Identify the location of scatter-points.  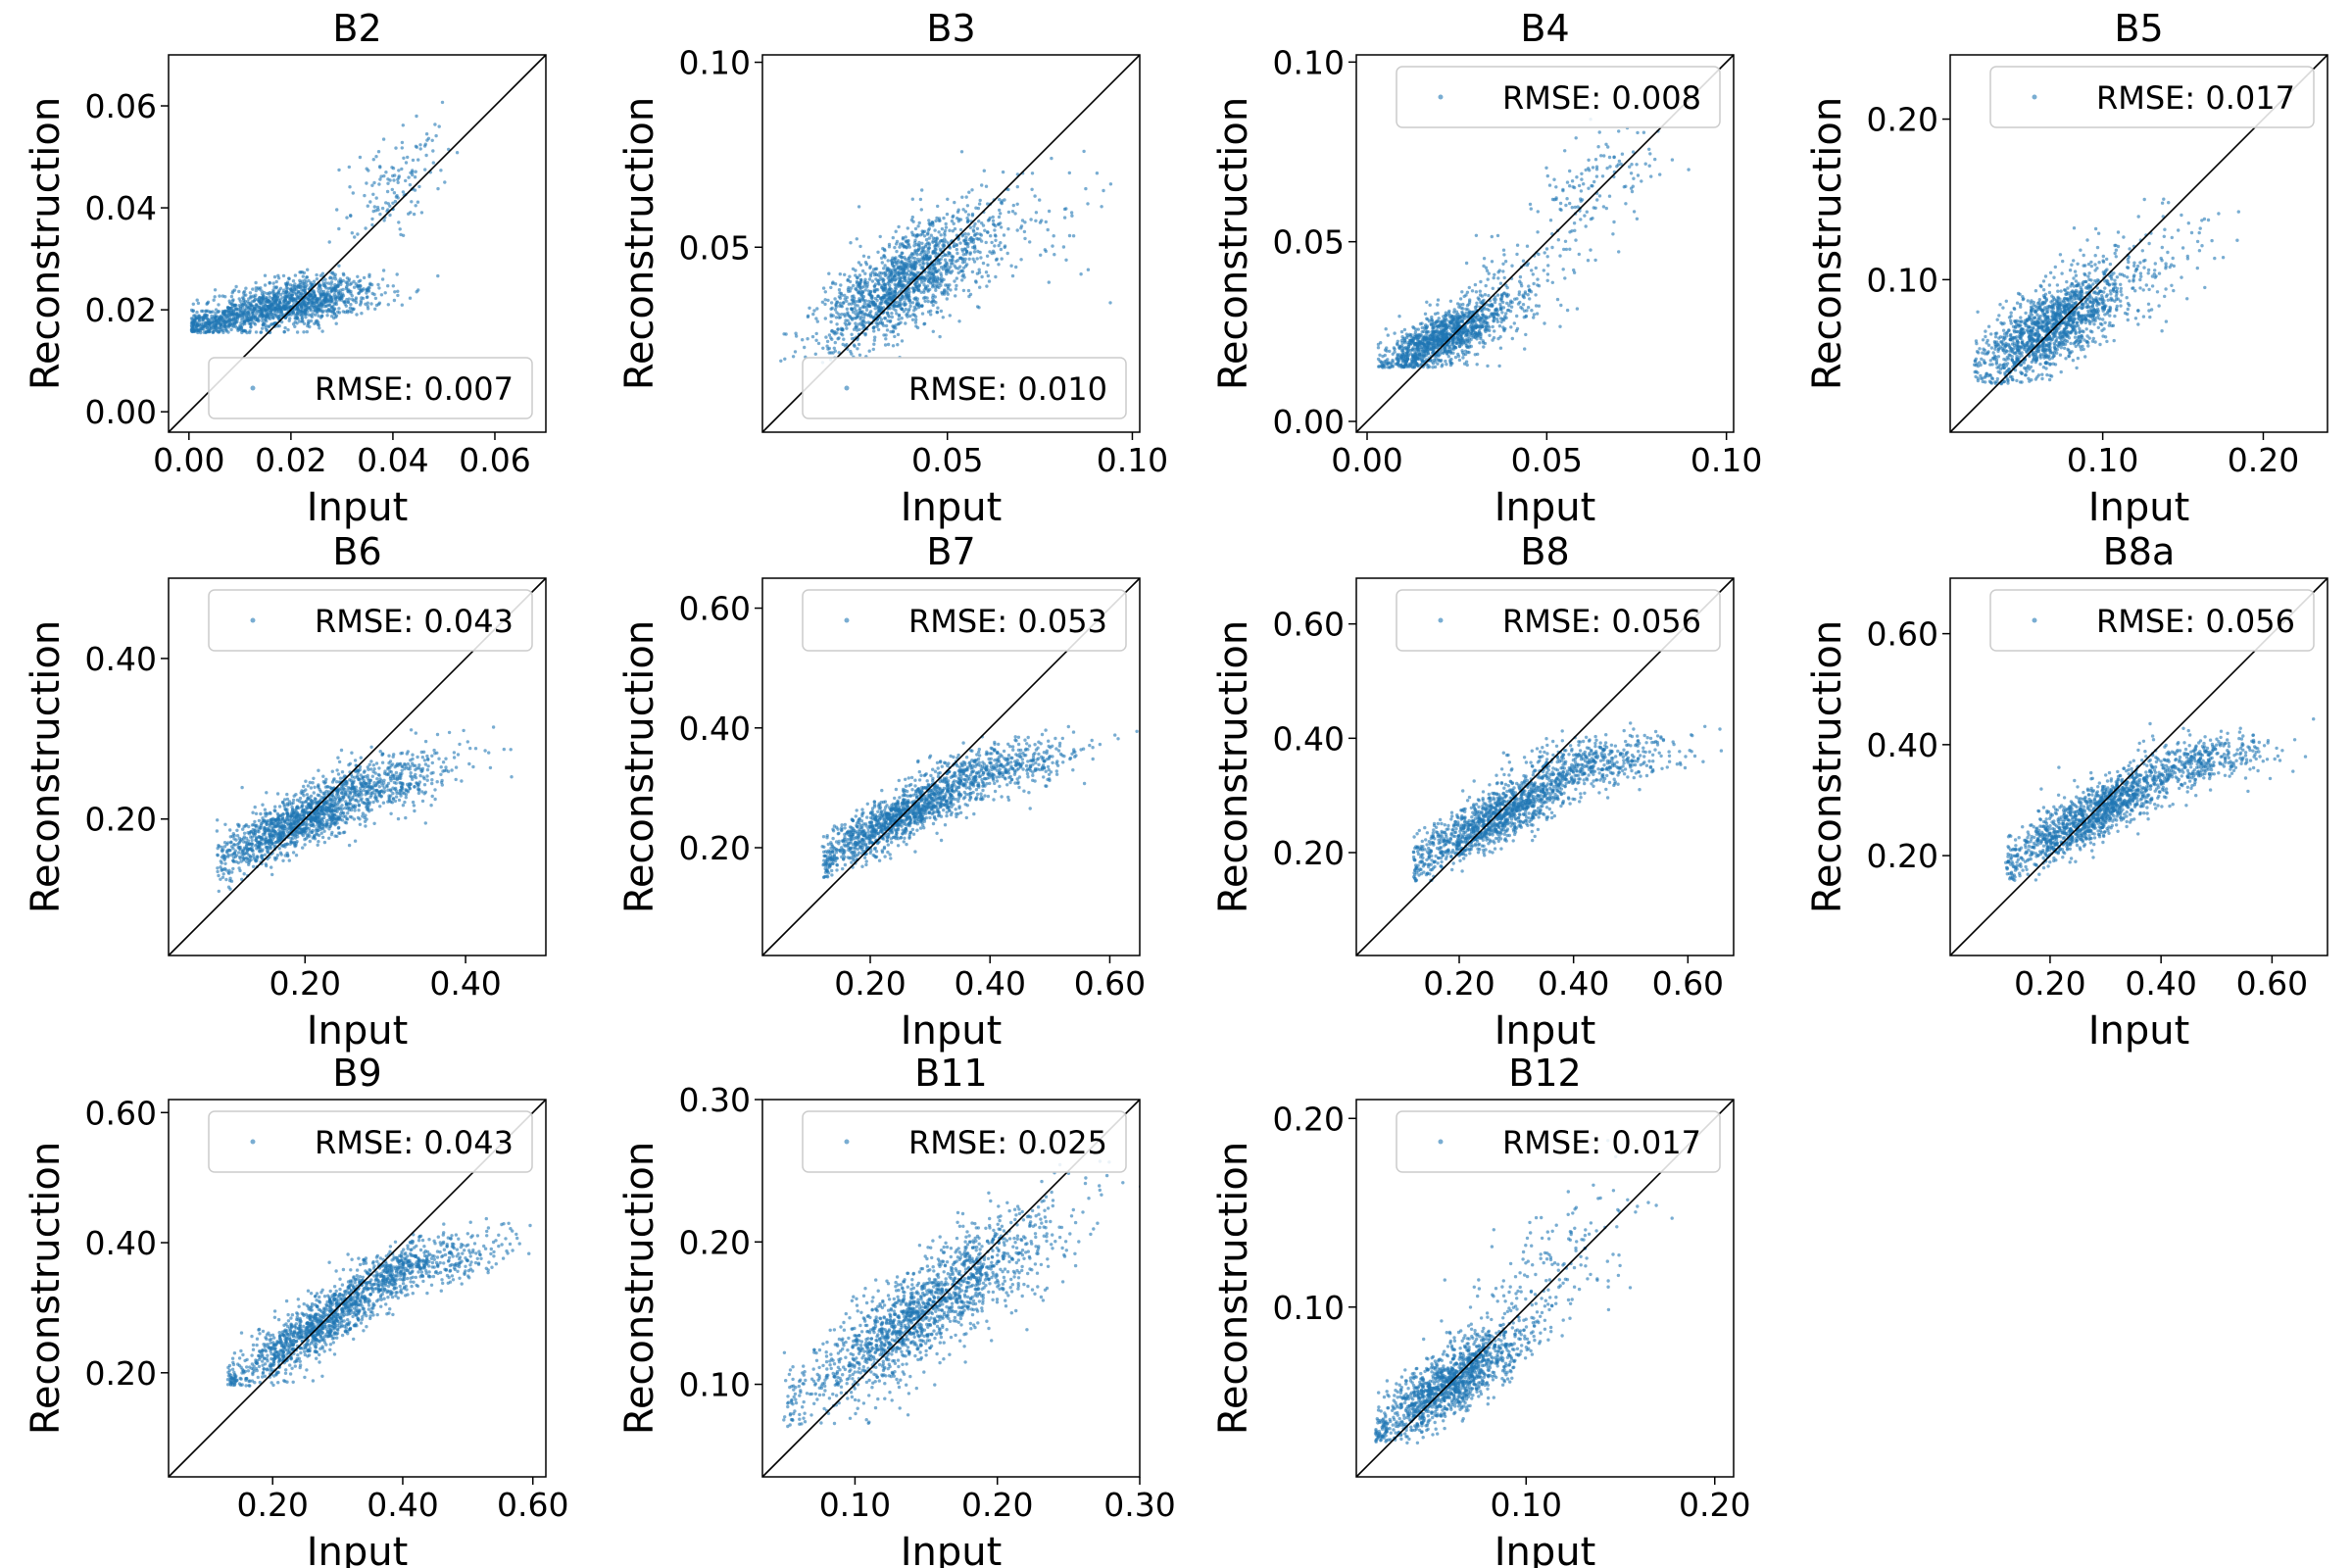
(967, 257).